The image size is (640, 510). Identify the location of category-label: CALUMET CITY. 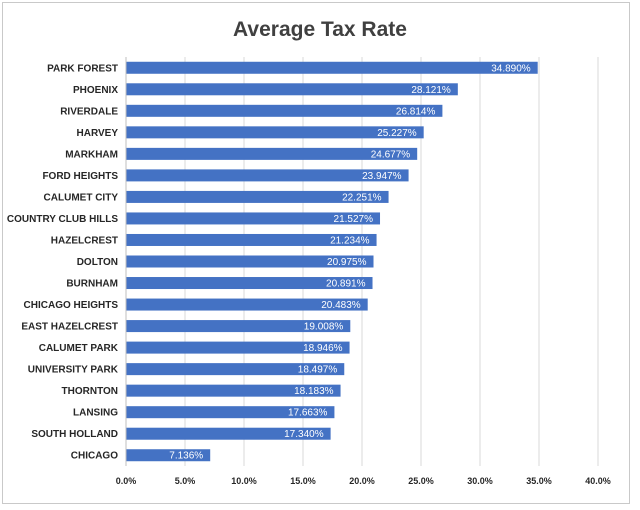
(81, 197).